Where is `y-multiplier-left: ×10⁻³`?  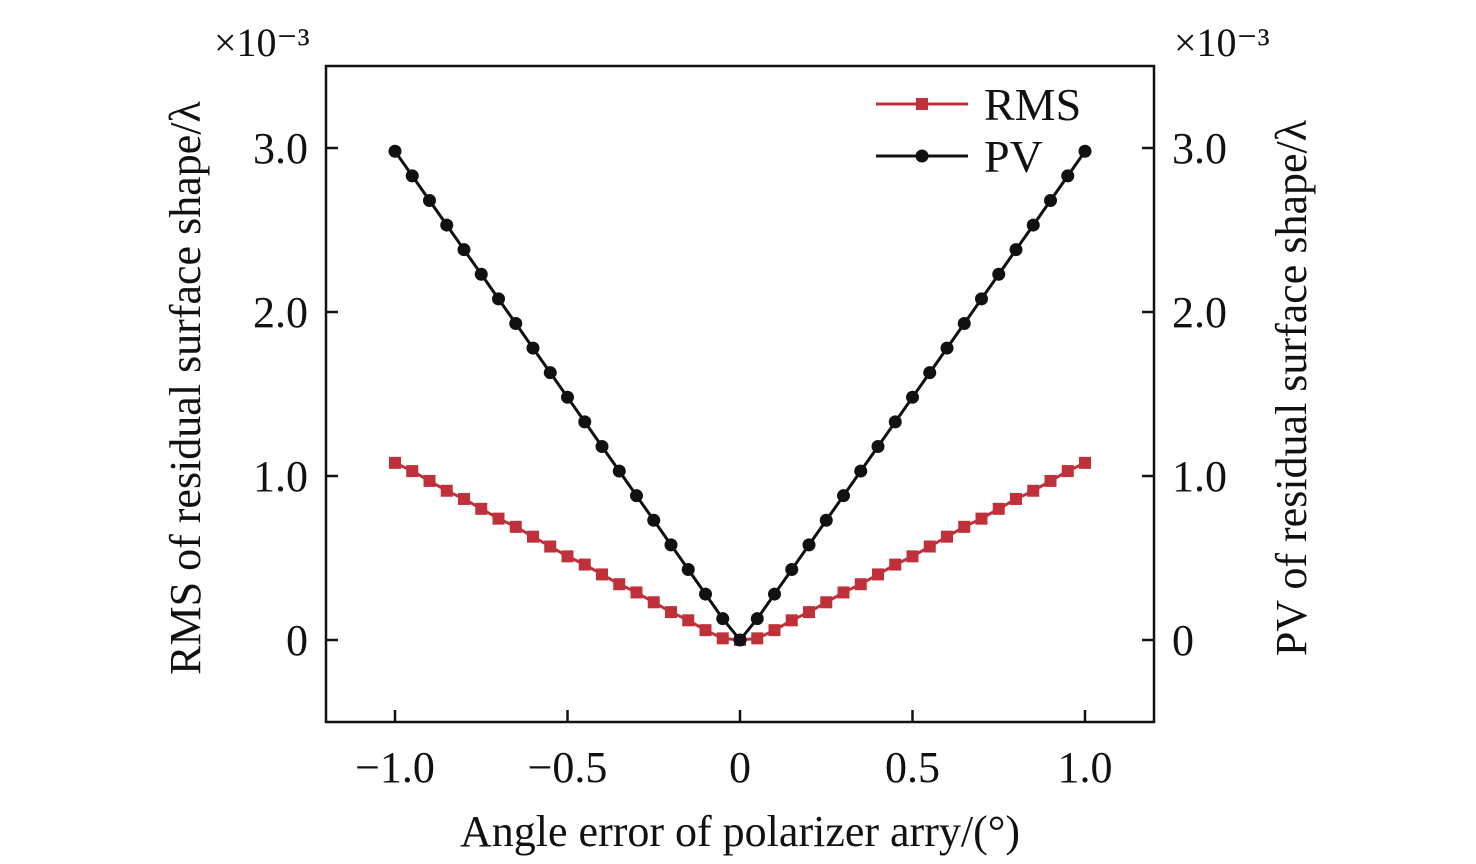
y-multiplier-left: ×10⁻³ is located at coordinates (262, 42).